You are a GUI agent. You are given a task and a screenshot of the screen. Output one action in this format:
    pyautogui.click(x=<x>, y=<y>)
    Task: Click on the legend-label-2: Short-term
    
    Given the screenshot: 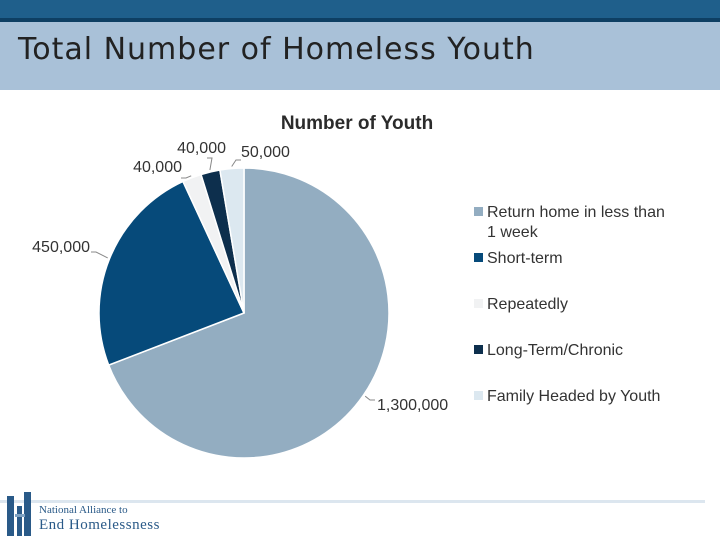 What is the action you would take?
    pyautogui.click(x=525, y=258)
    